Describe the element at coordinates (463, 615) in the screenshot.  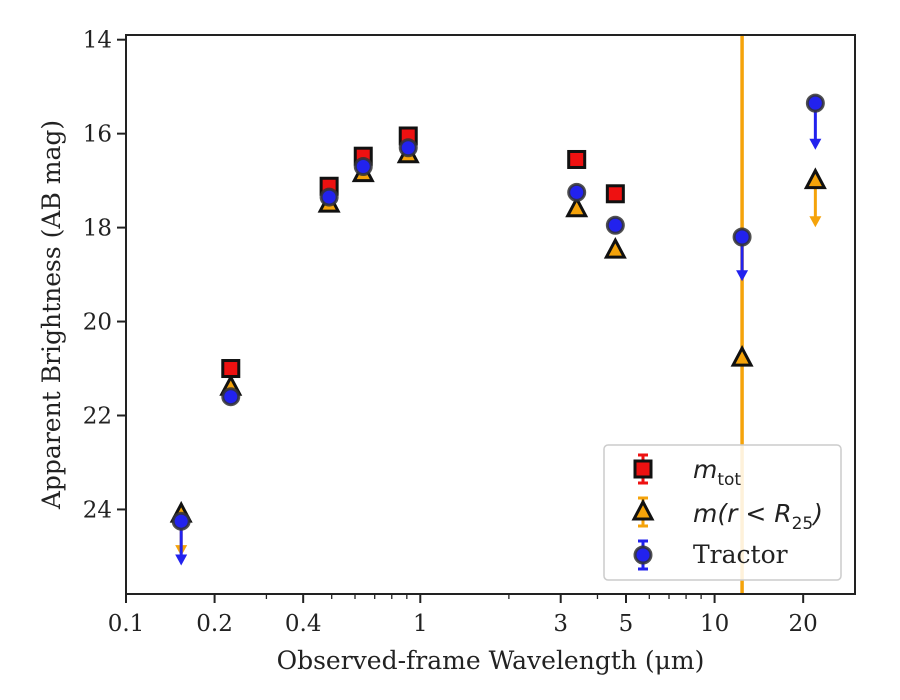
I see `x-axis-ticks: 0.1 0.2 0.4 1 3 5 10 20` at that location.